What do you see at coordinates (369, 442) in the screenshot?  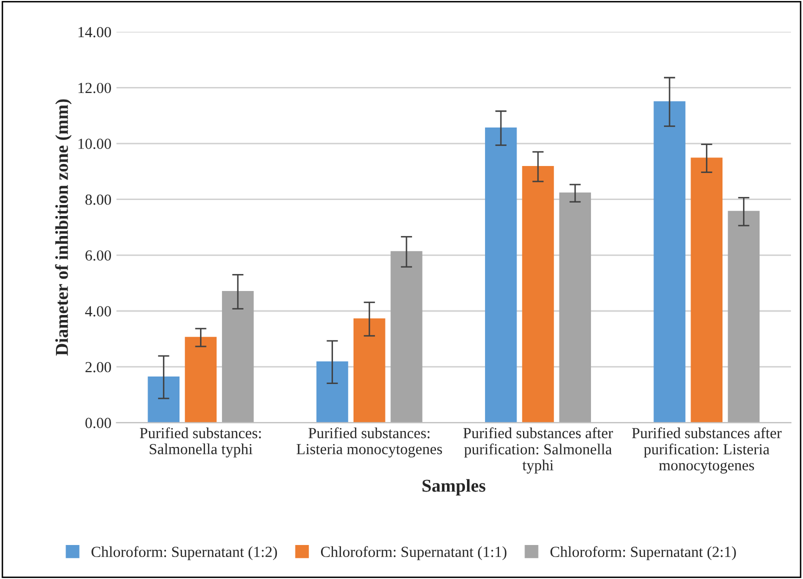 I see `x-tick-label: Purified substances: Listeria monocytogenes` at bounding box center [369, 442].